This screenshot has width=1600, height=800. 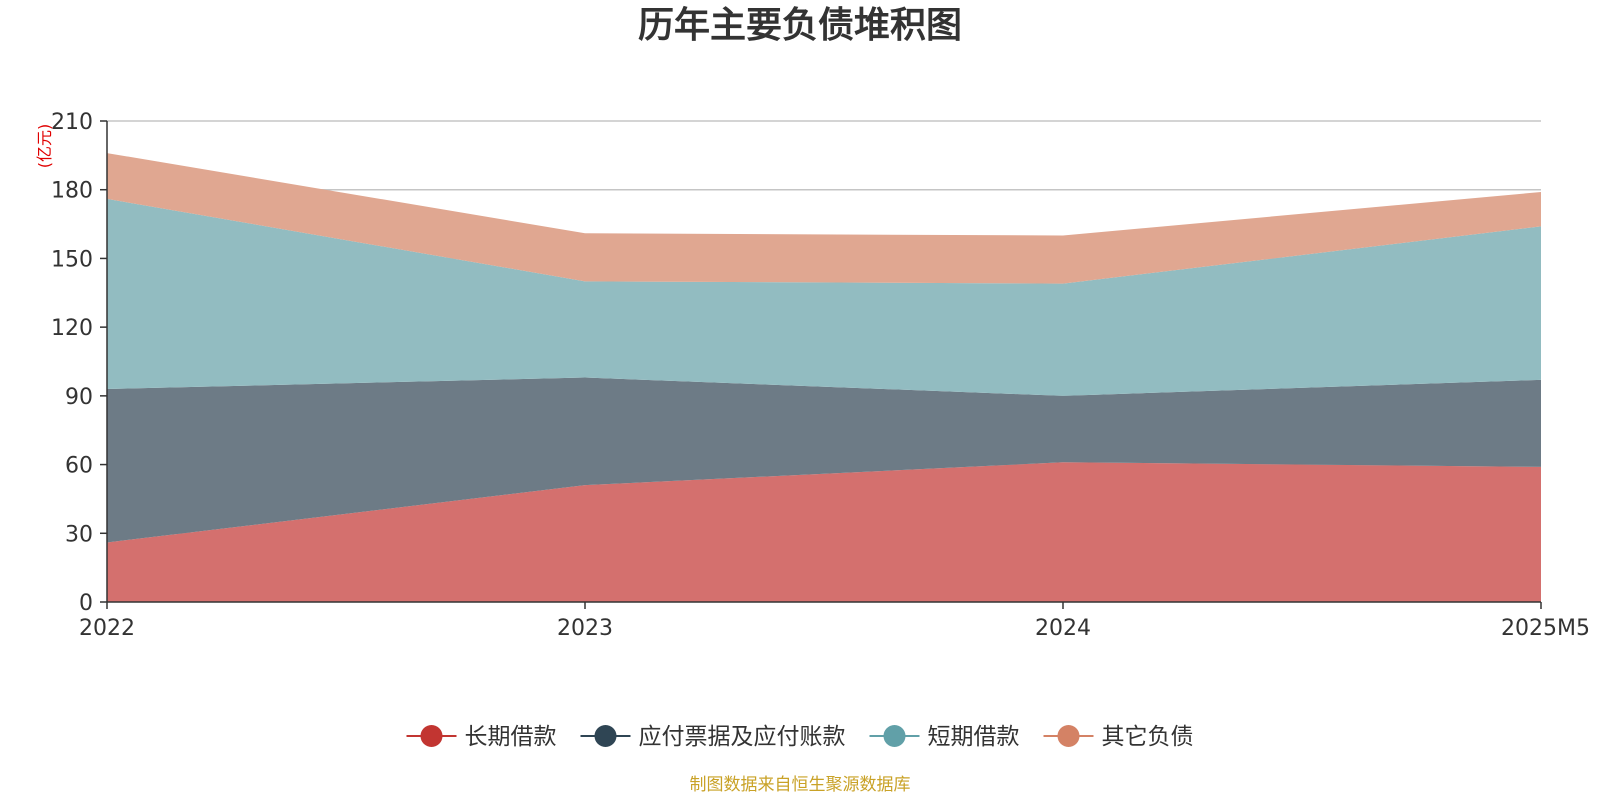 I want to click on legend-label: 其它负债, so click(x=1148, y=737).